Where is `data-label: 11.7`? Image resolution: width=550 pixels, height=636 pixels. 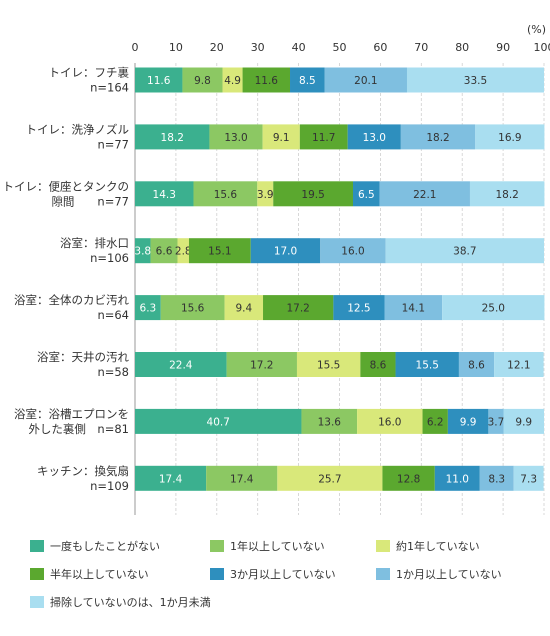 data-label: 11.7 is located at coordinates (323, 138).